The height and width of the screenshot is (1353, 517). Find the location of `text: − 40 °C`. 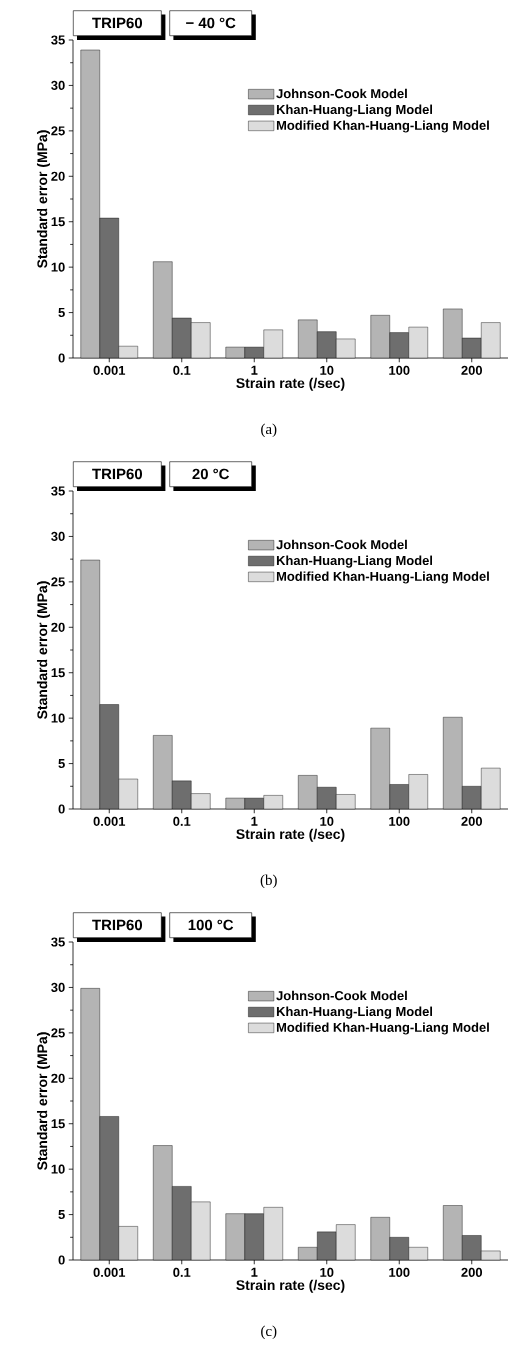

text: − 40 °C is located at coordinates (211, 23).